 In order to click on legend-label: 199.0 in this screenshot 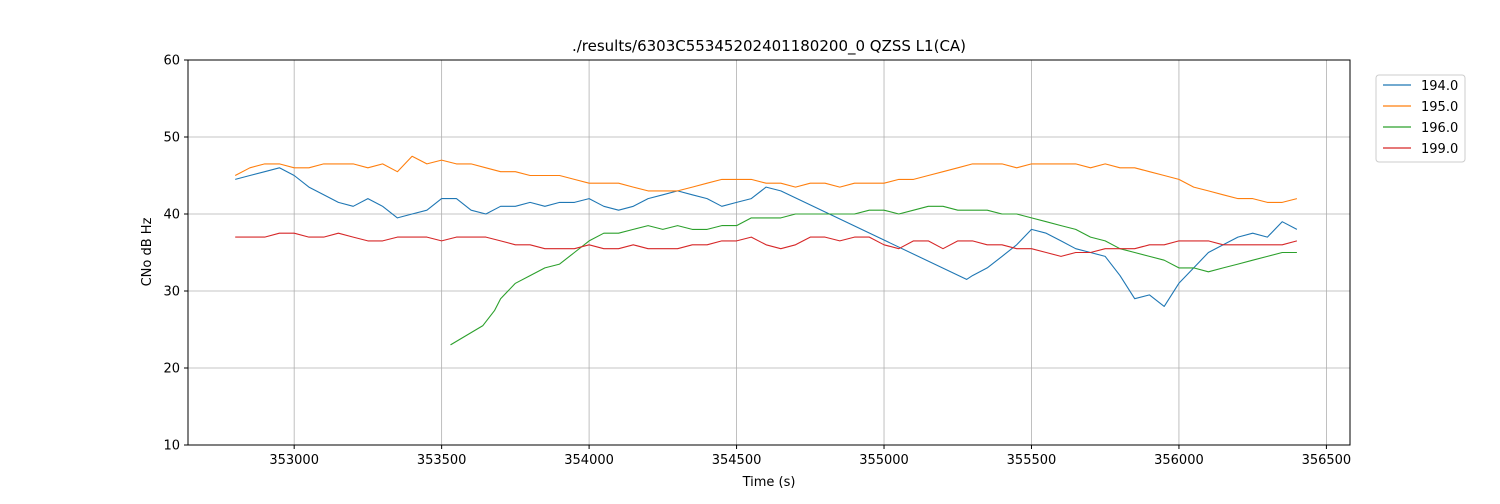, I will do `click(1439, 149)`.